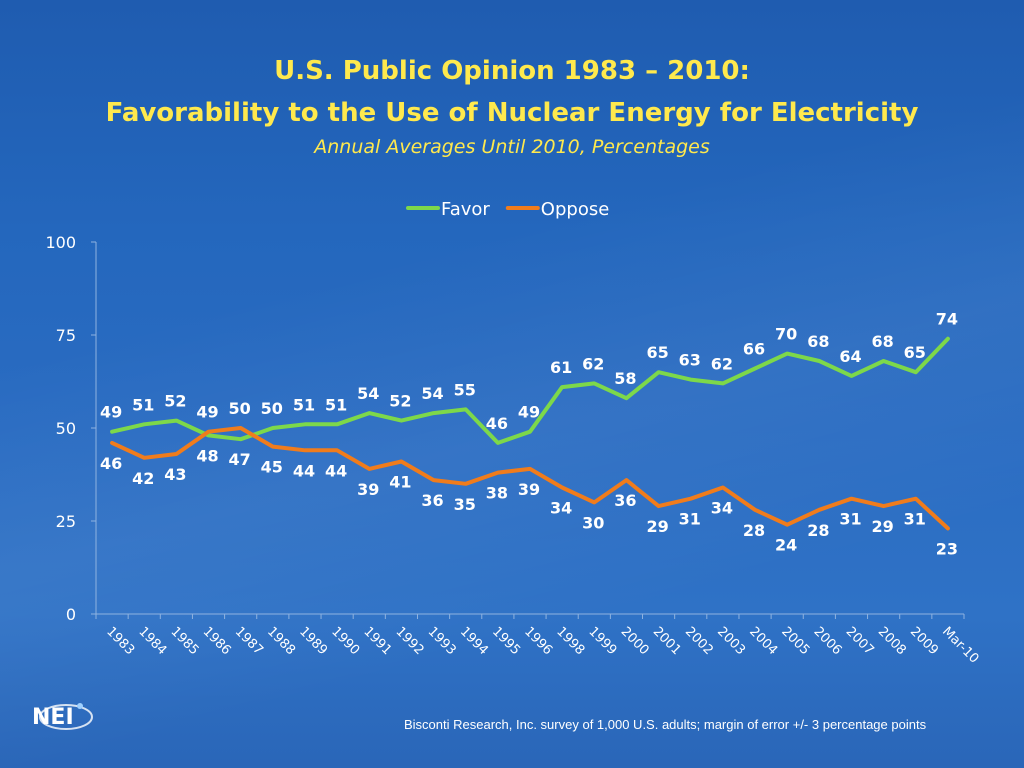 The height and width of the screenshot is (768, 1024). What do you see at coordinates (60, 242) in the screenshot?
I see `y-tick-label: 100` at bounding box center [60, 242].